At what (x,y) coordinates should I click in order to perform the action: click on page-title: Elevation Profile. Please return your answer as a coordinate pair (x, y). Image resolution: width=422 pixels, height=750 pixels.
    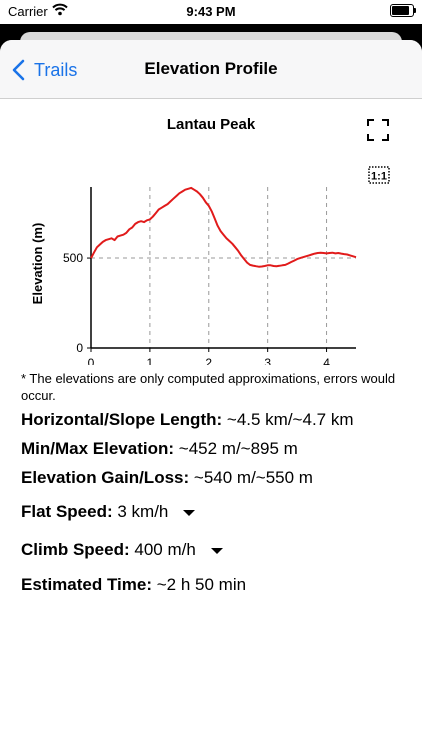
    Looking at the image, I should click on (211, 68).